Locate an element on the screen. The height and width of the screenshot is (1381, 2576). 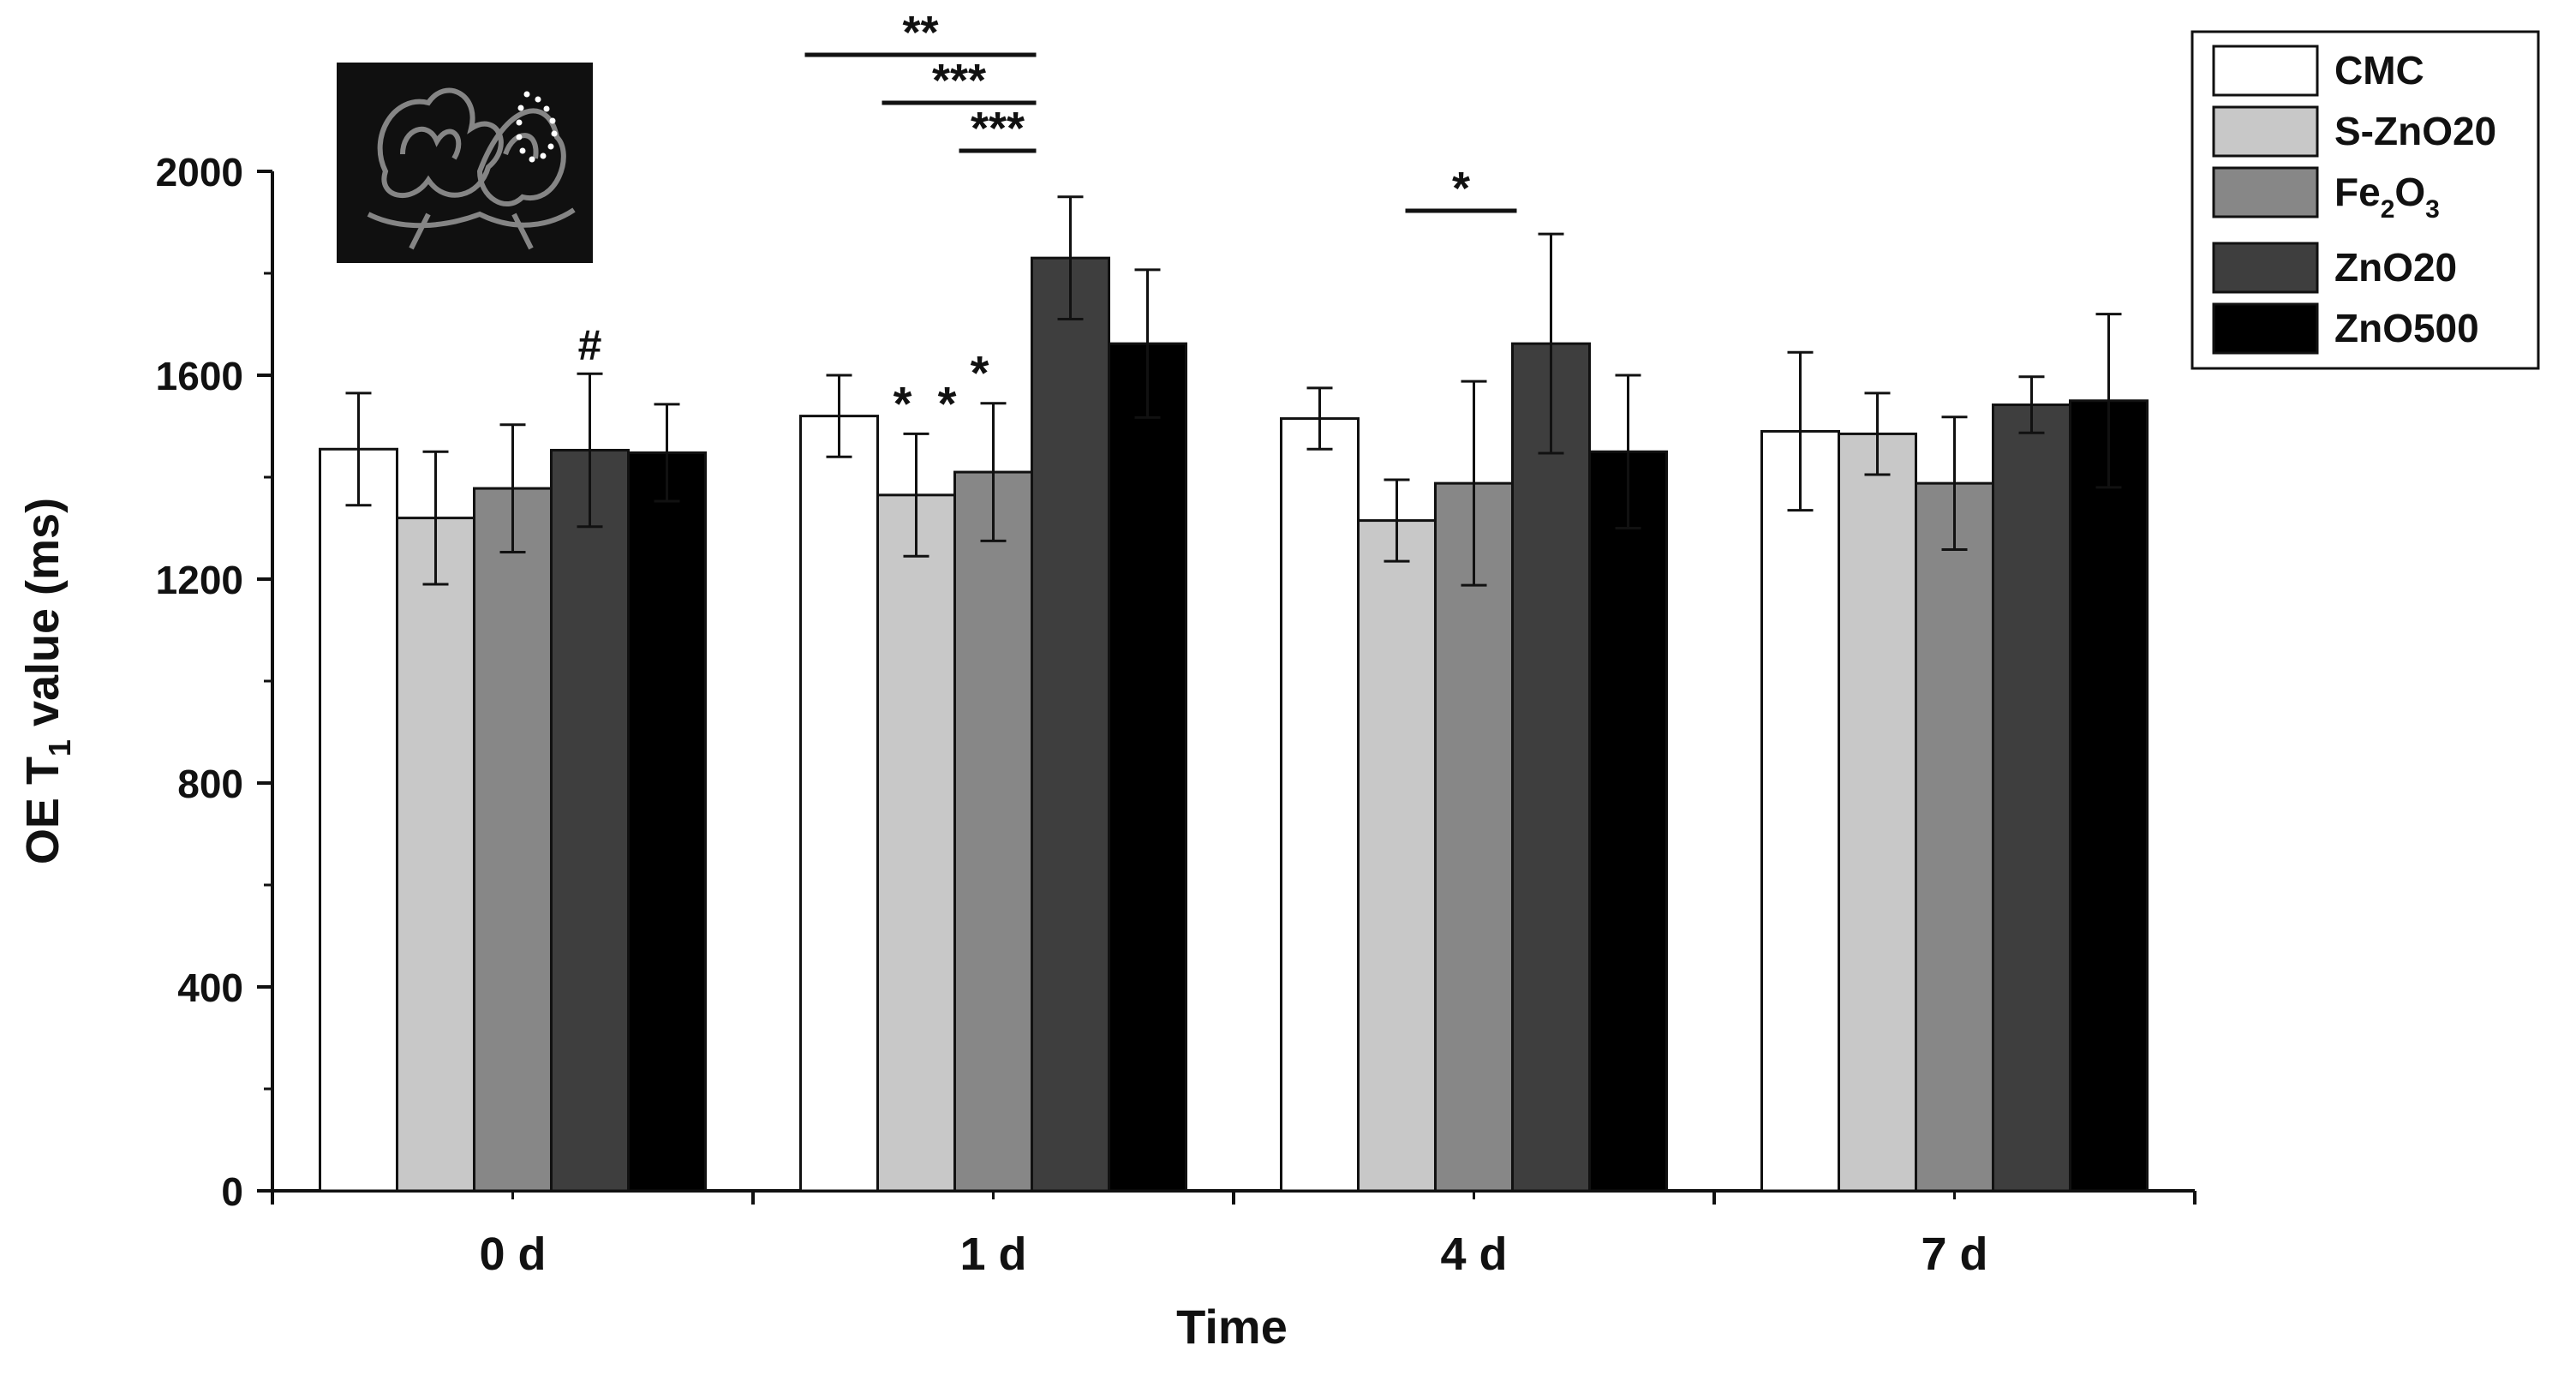
inset-mri-image is located at coordinates (465, 163).